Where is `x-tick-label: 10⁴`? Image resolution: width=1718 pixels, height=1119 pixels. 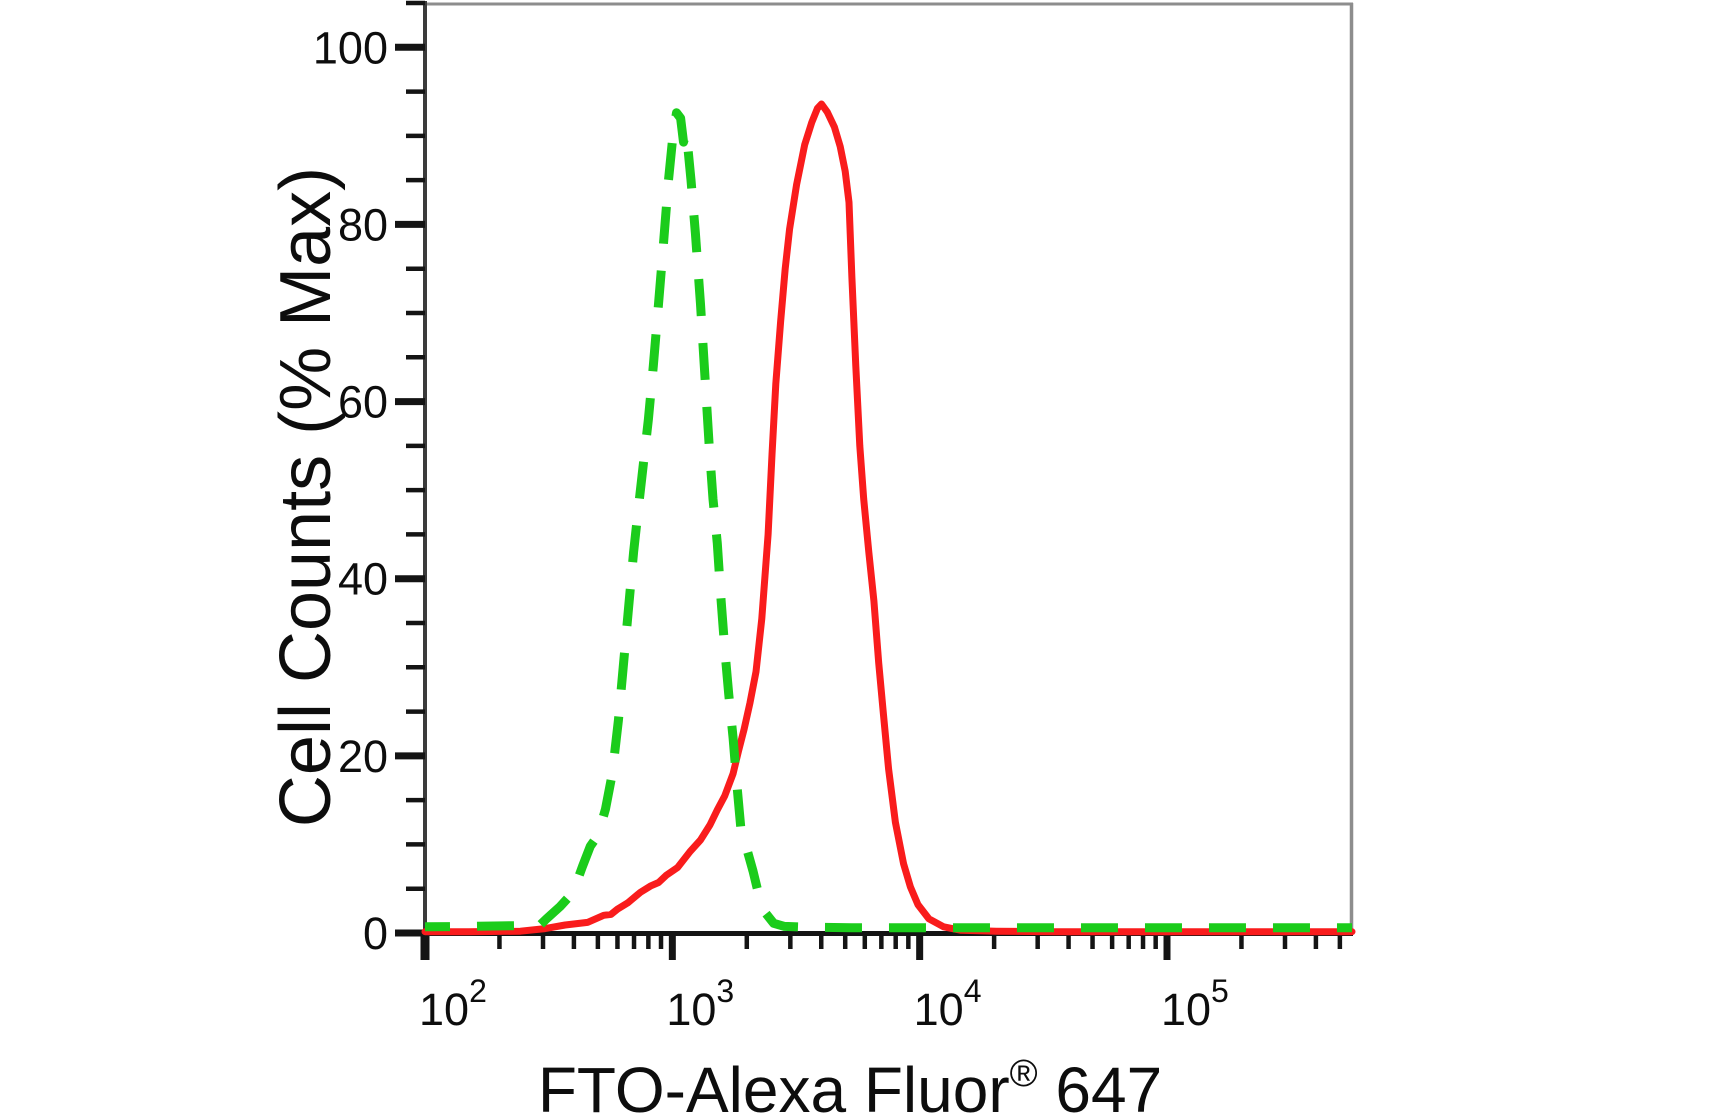
x-tick-label: 10⁴ is located at coordinates (948, 1004).